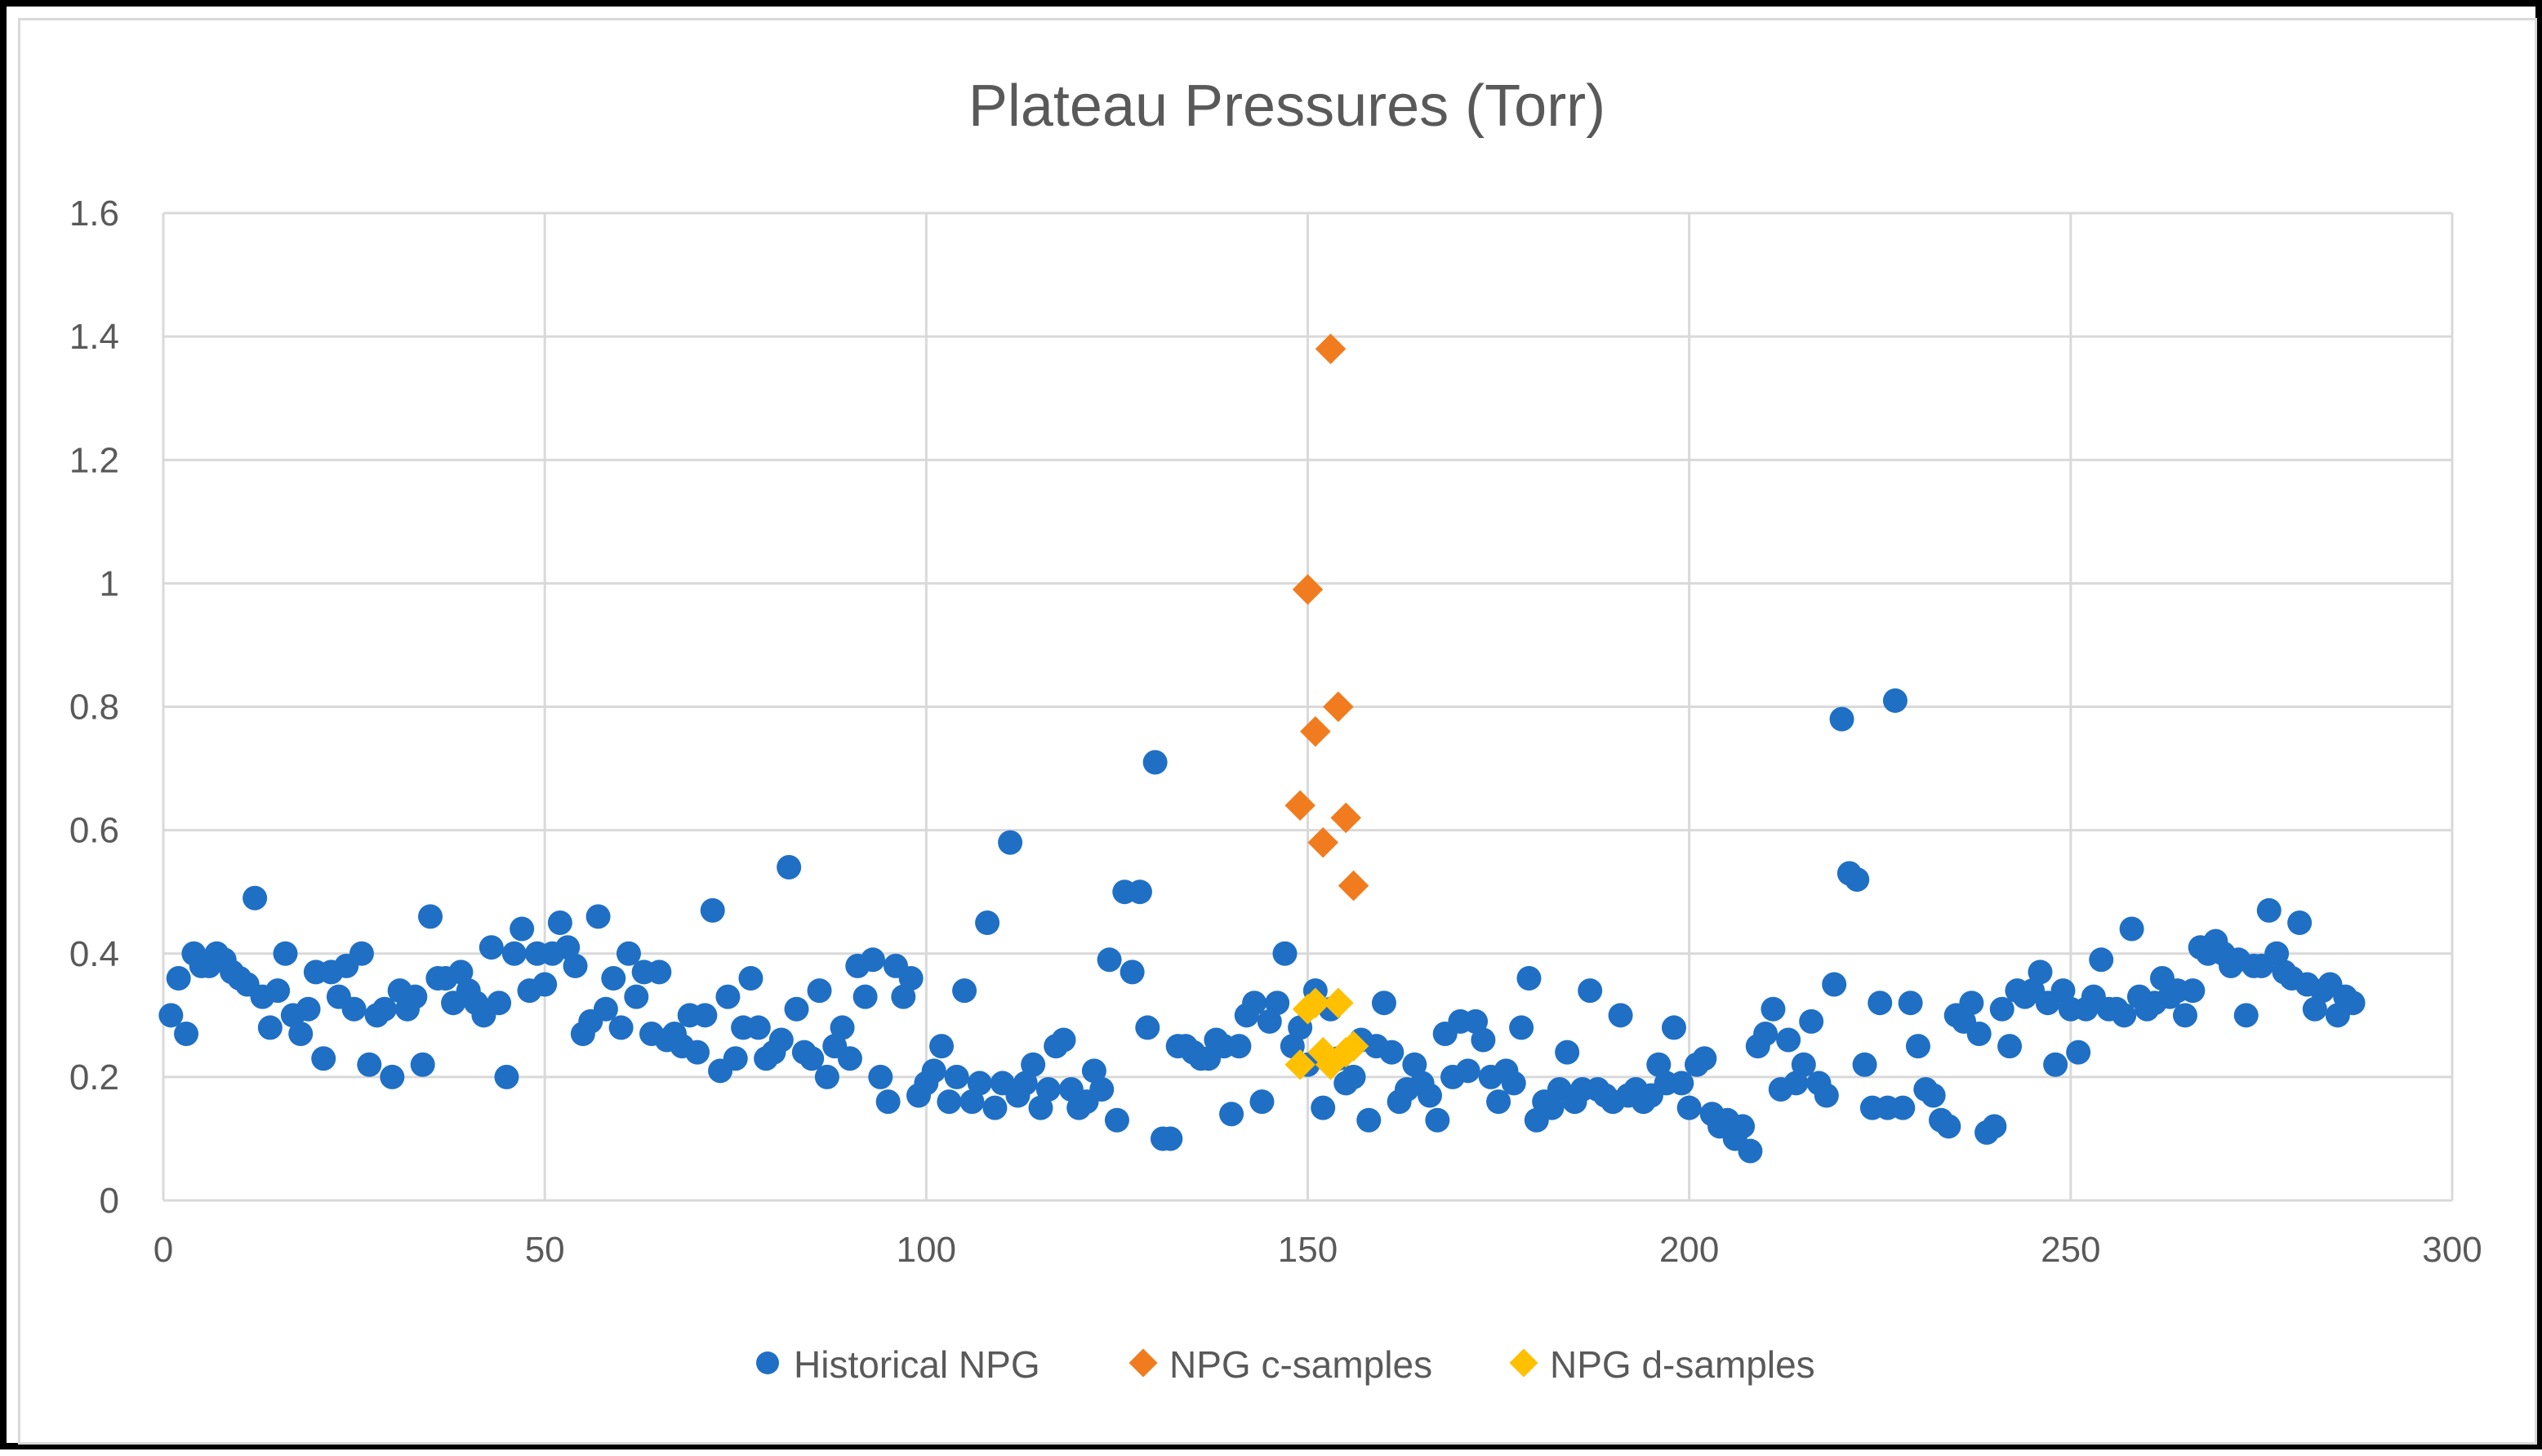 The image size is (2542, 1456). What do you see at coordinates (94, 337) in the screenshot?
I see `y-tick-label: 1.4` at bounding box center [94, 337].